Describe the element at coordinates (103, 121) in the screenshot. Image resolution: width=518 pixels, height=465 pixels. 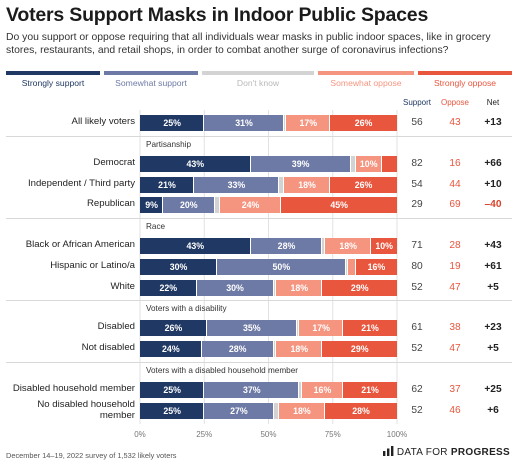
I see `row-label: All likely voters` at that location.